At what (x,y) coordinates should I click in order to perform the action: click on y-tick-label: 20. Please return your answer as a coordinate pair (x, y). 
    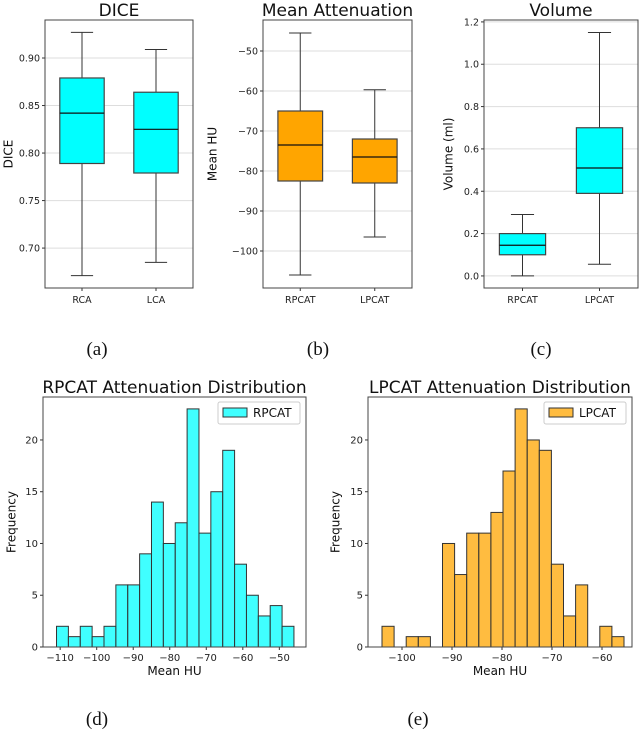
    Looking at the image, I should click on (31, 440).